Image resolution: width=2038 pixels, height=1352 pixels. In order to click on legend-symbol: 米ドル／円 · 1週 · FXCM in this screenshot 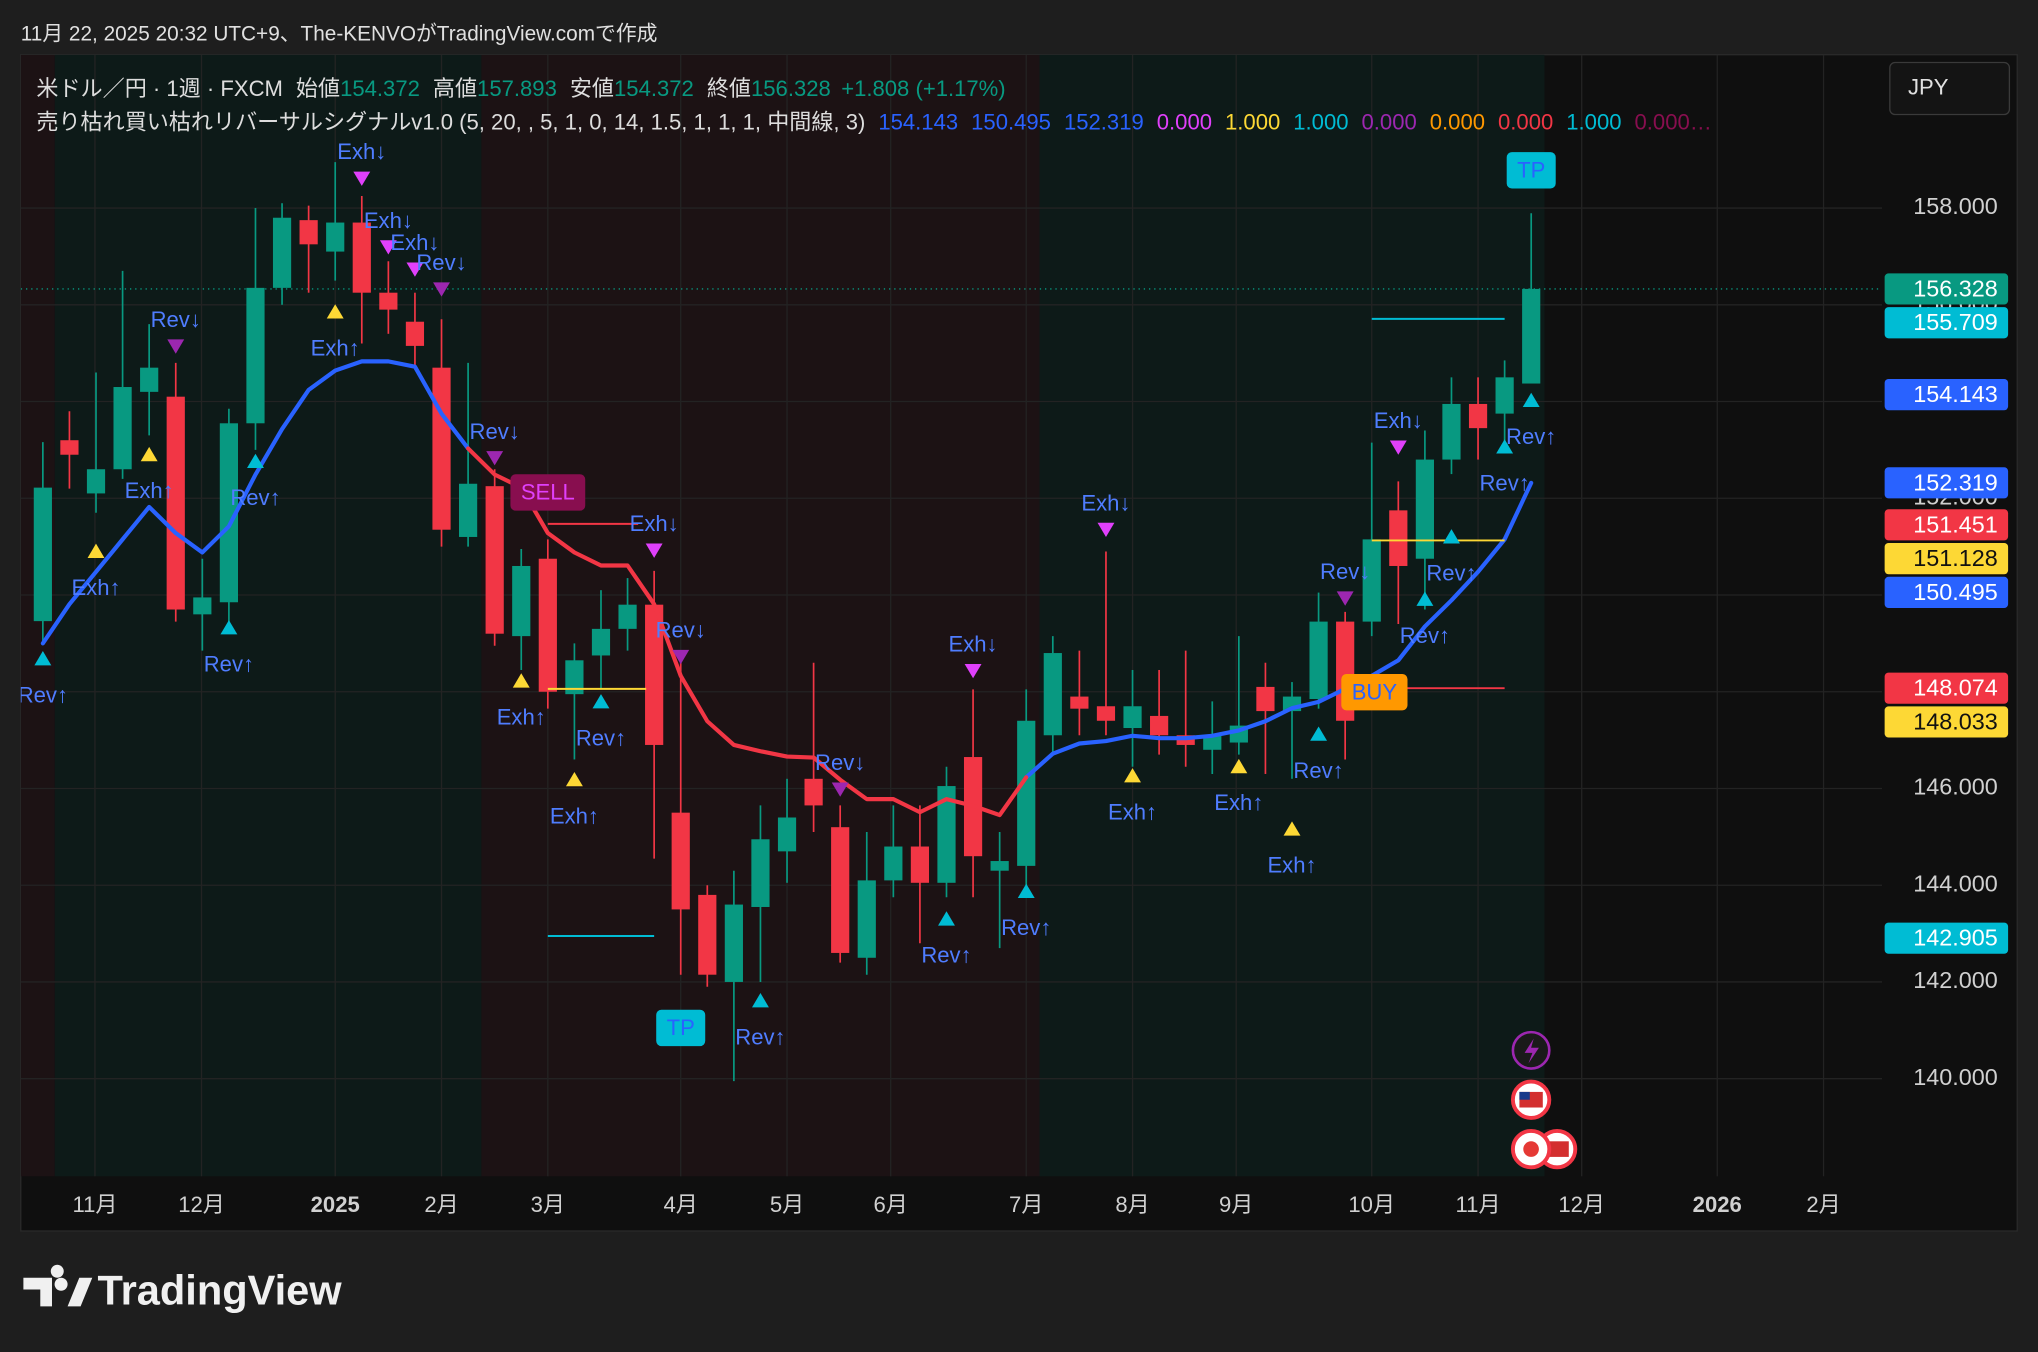, I will do `click(159, 88)`.